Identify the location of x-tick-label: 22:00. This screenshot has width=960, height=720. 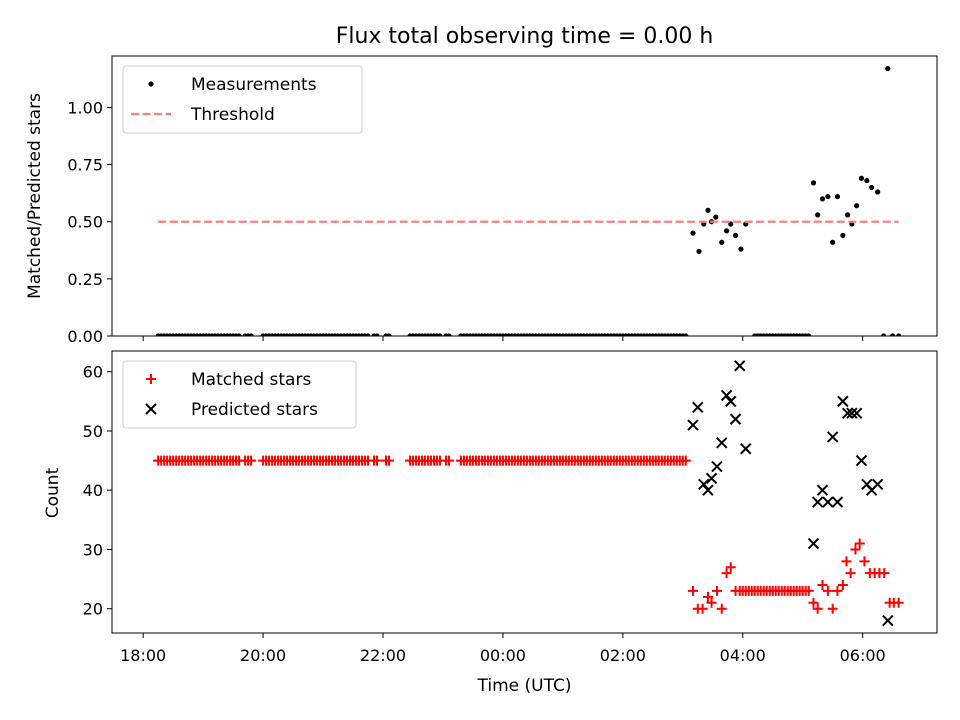
(383, 655).